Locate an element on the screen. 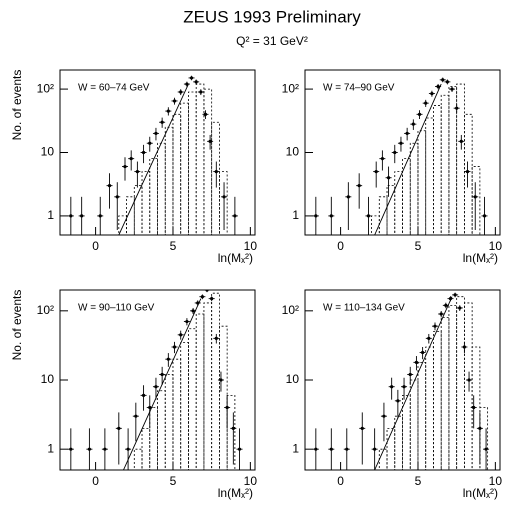  y-tick-label: 10 is located at coordinates (293, 379).